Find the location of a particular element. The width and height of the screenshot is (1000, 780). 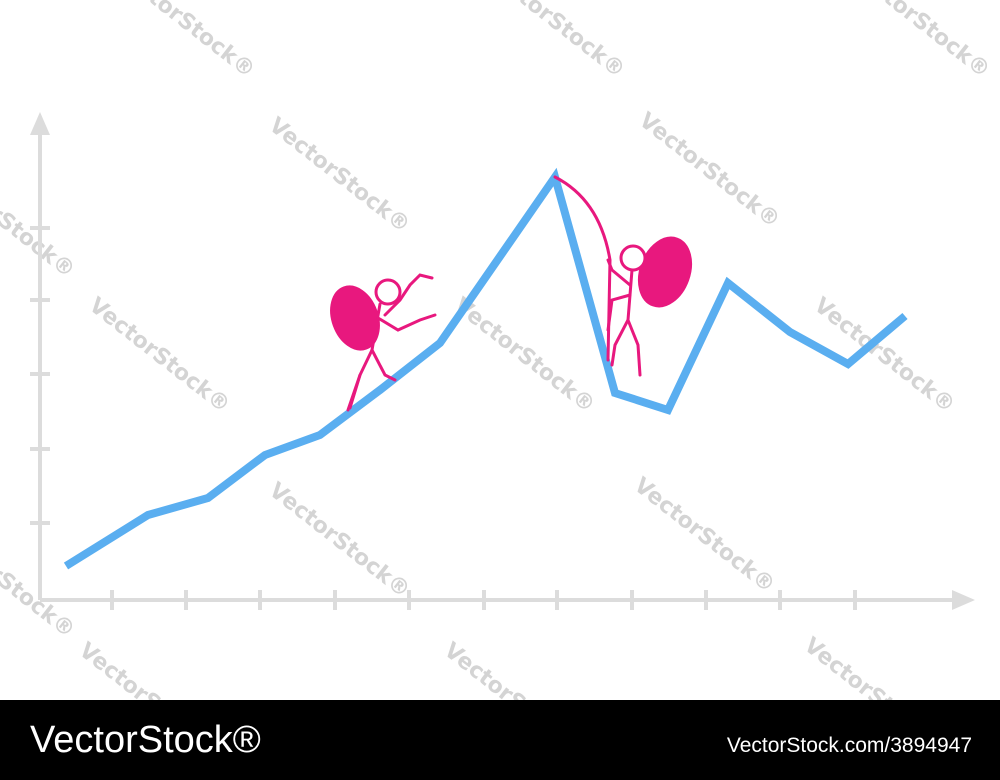

climber-right is located at coordinates (623, 276).